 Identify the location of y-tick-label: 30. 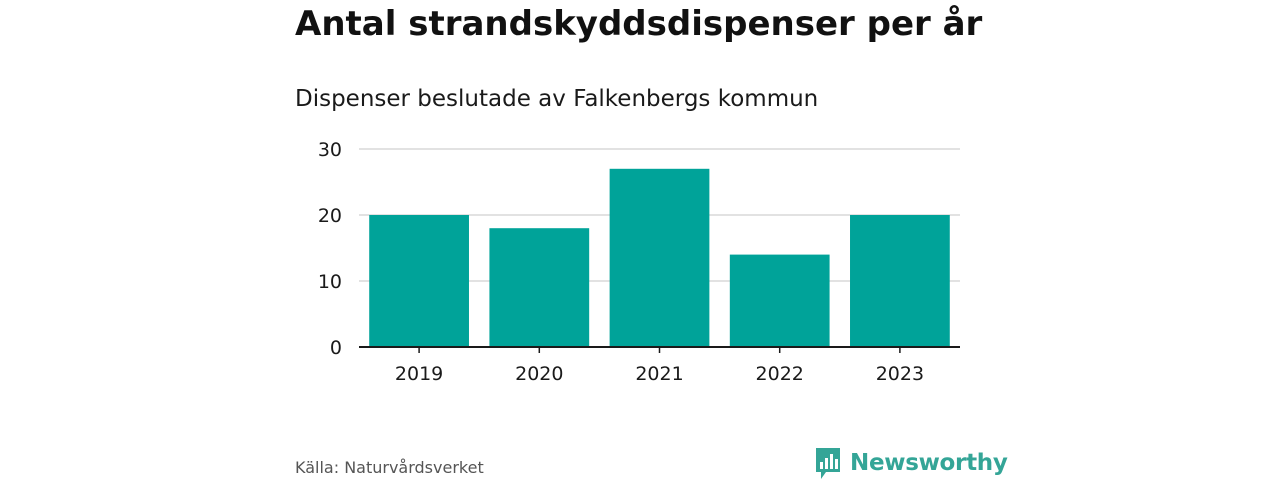
(330, 150).